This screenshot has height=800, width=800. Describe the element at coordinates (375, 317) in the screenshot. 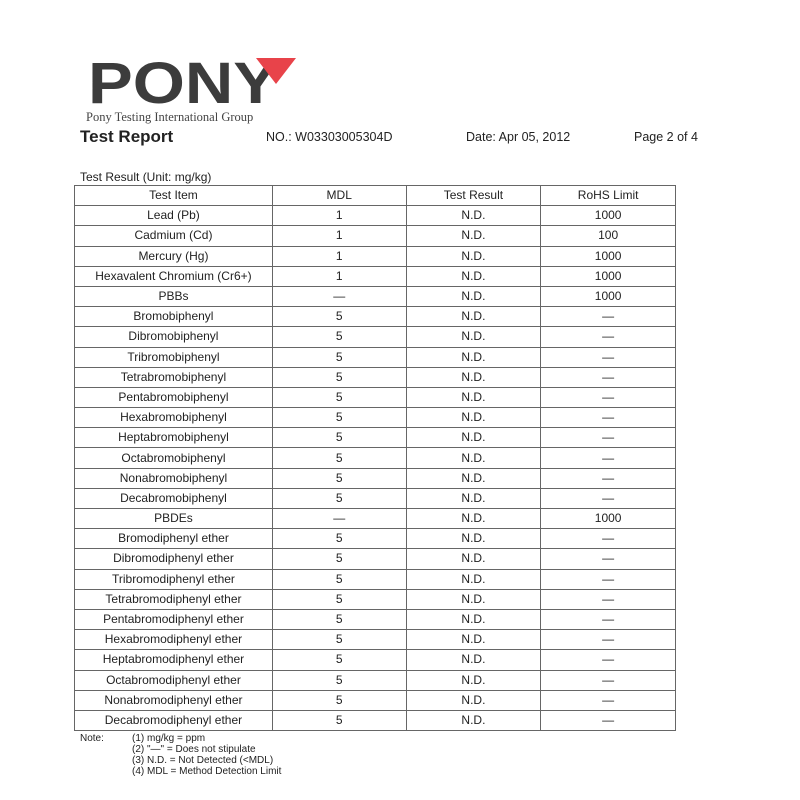

I see `table-row: Bromobiphenyl 5 N.D. —` at that location.